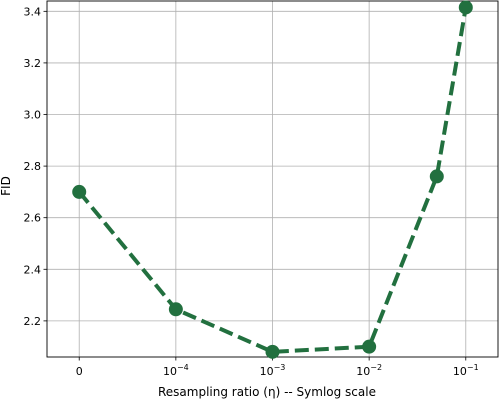 This screenshot has width=499, height=401. What do you see at coordinates (33, 11) in the screenshot?
I see `y-tick-label: 3.4` at bounding box center [33, 11].